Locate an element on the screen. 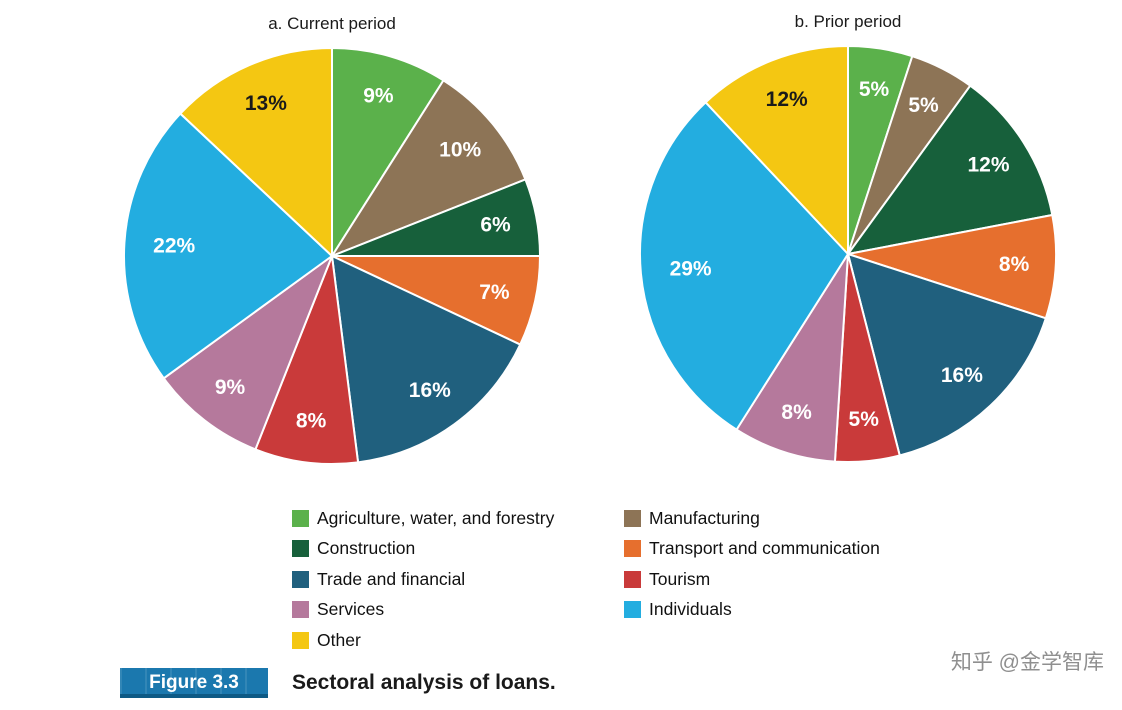 This screenshot has height=710, width=1122. pie-slice-label-other: 12% is located at coordinates (787, 99).